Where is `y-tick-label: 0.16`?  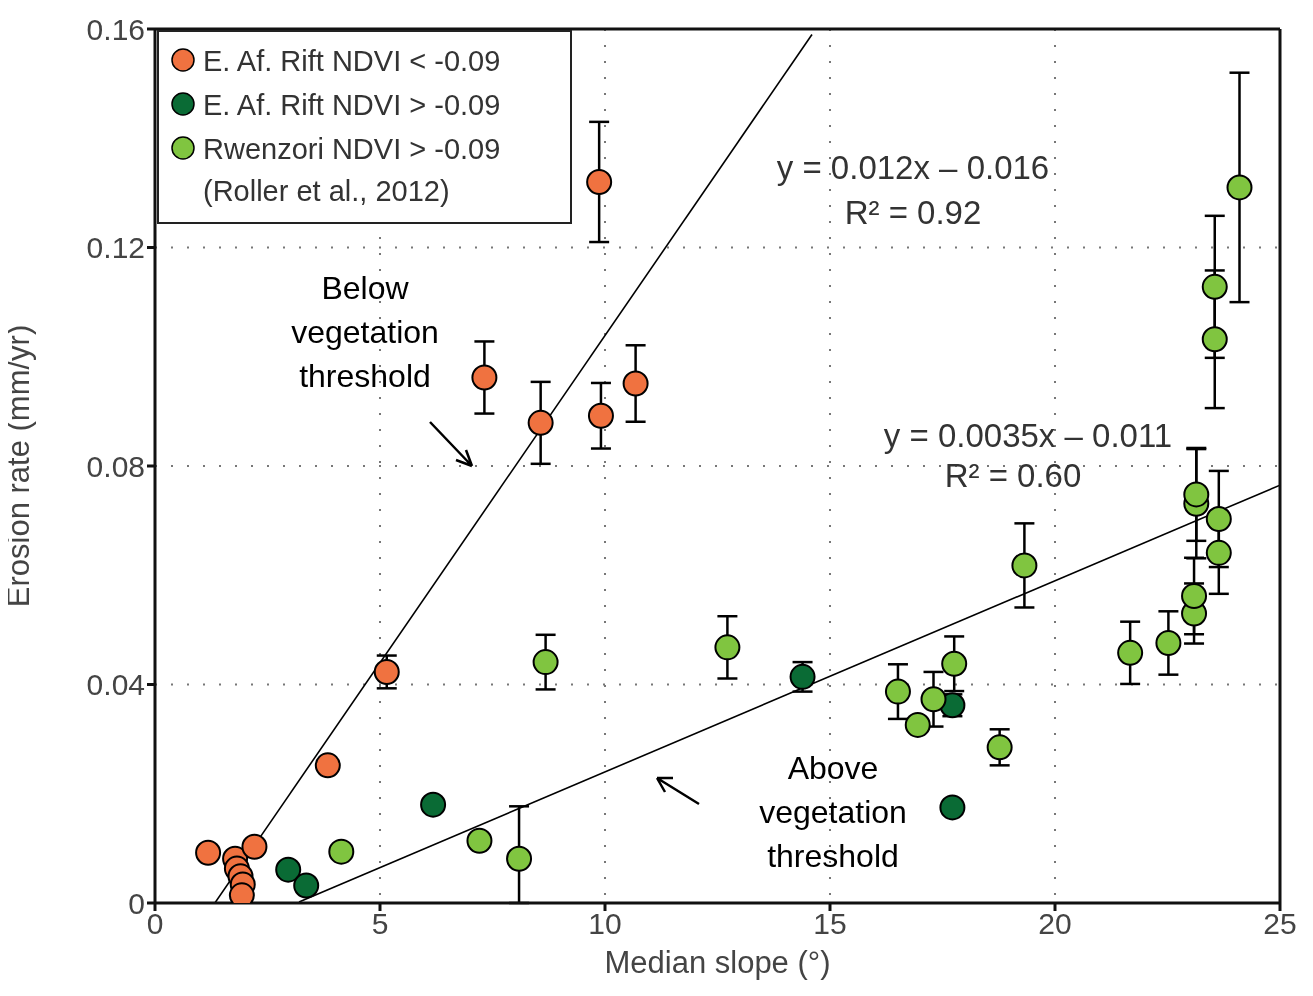 y-tick-label: 0.16 is located at coordinates (115, 29).